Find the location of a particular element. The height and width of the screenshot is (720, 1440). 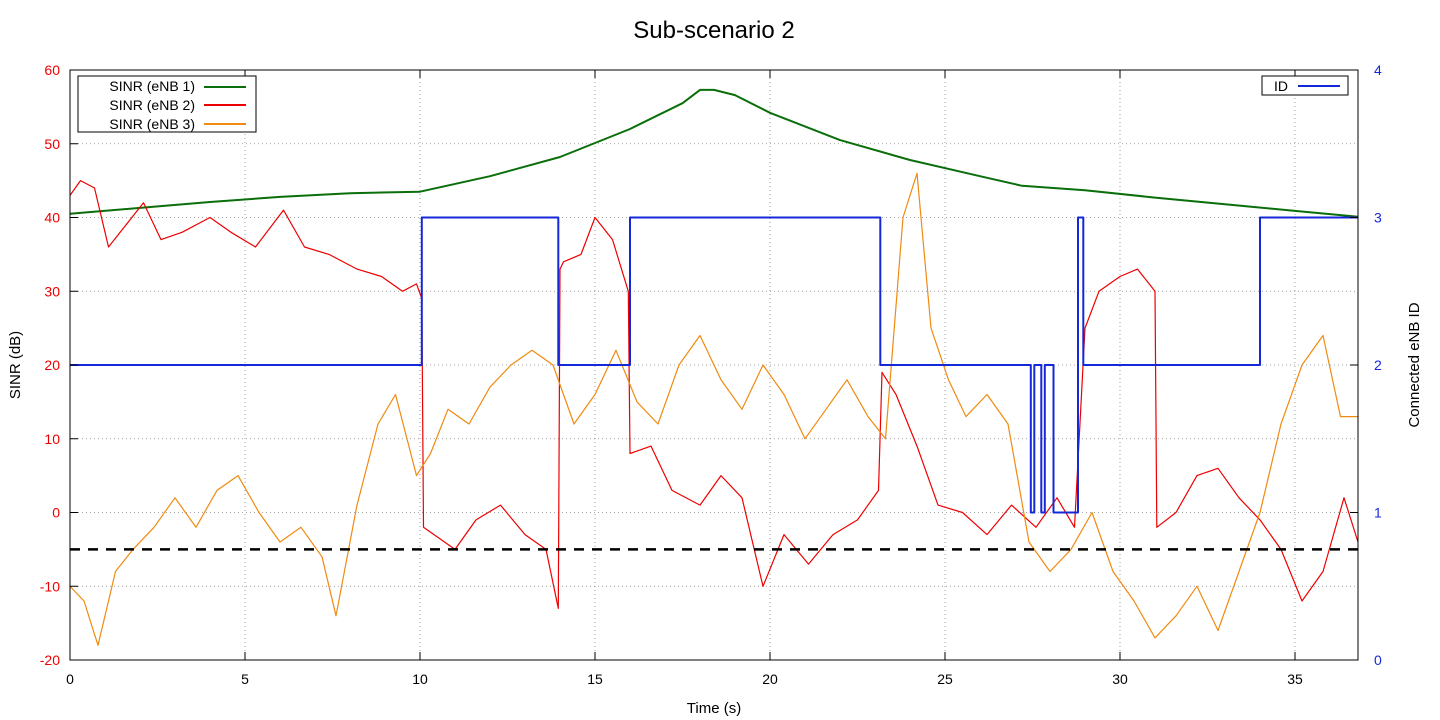

x-tick-label: 25 is located at coordinates (945, 679).